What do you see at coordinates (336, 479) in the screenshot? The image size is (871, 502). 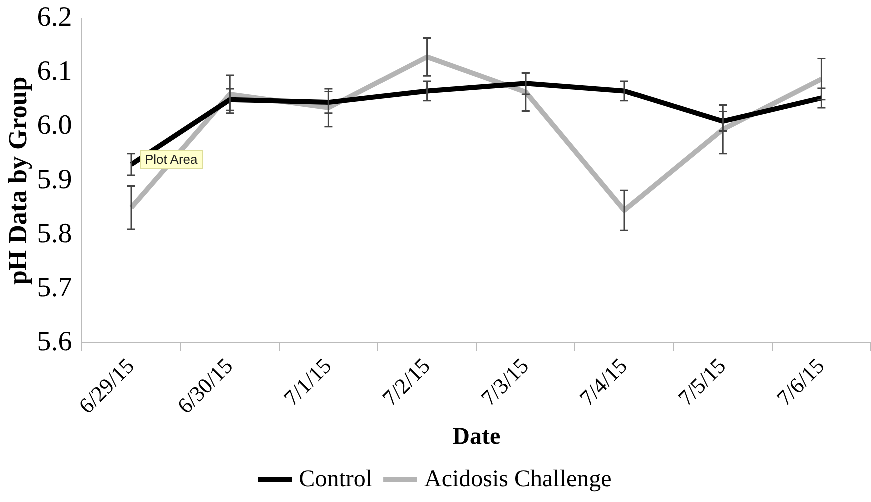 I see `legend-label: Control` at bounding box center [336, 479].